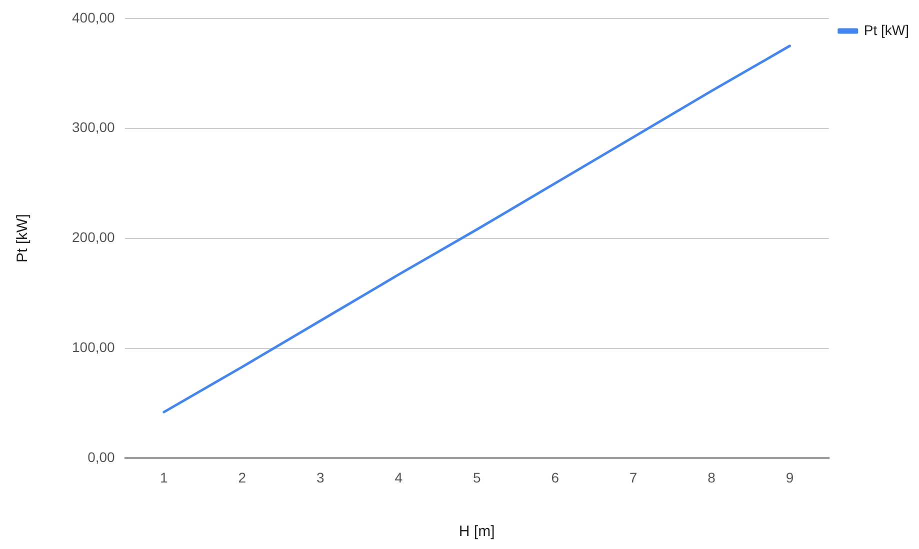 The height and width of the screenshot is (549, 919). Describe the element at coordinates (94, 127) in the screenshot. I see `y-tick-label: 300,00` at that location.